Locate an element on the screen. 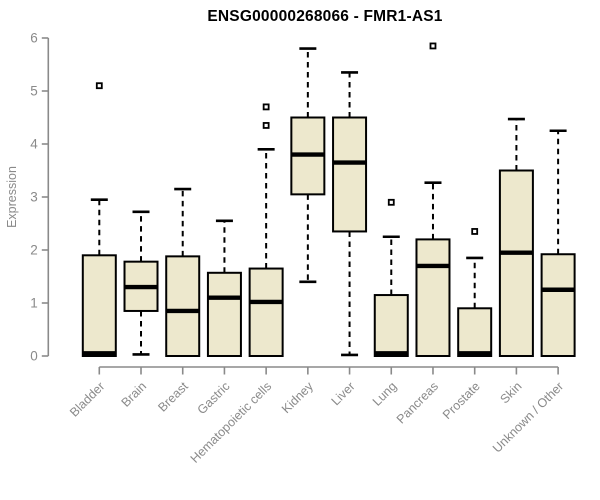 The width and height of the screenshot is (600, 500). box-lung is located at coordinates (391, 325).